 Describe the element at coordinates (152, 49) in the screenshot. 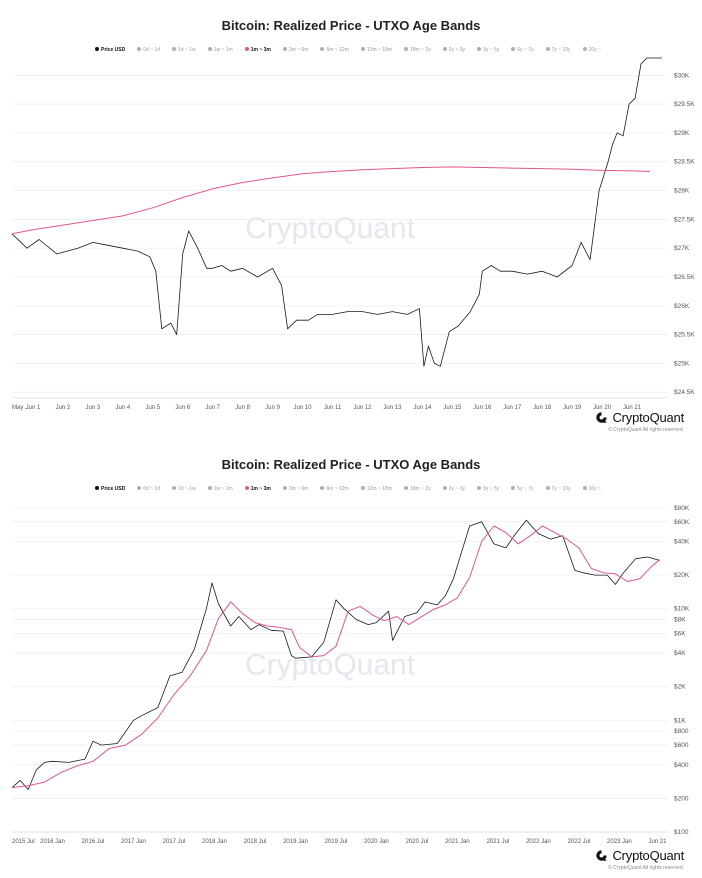

I see `legend-label: 0d ~ 1d` at that location.